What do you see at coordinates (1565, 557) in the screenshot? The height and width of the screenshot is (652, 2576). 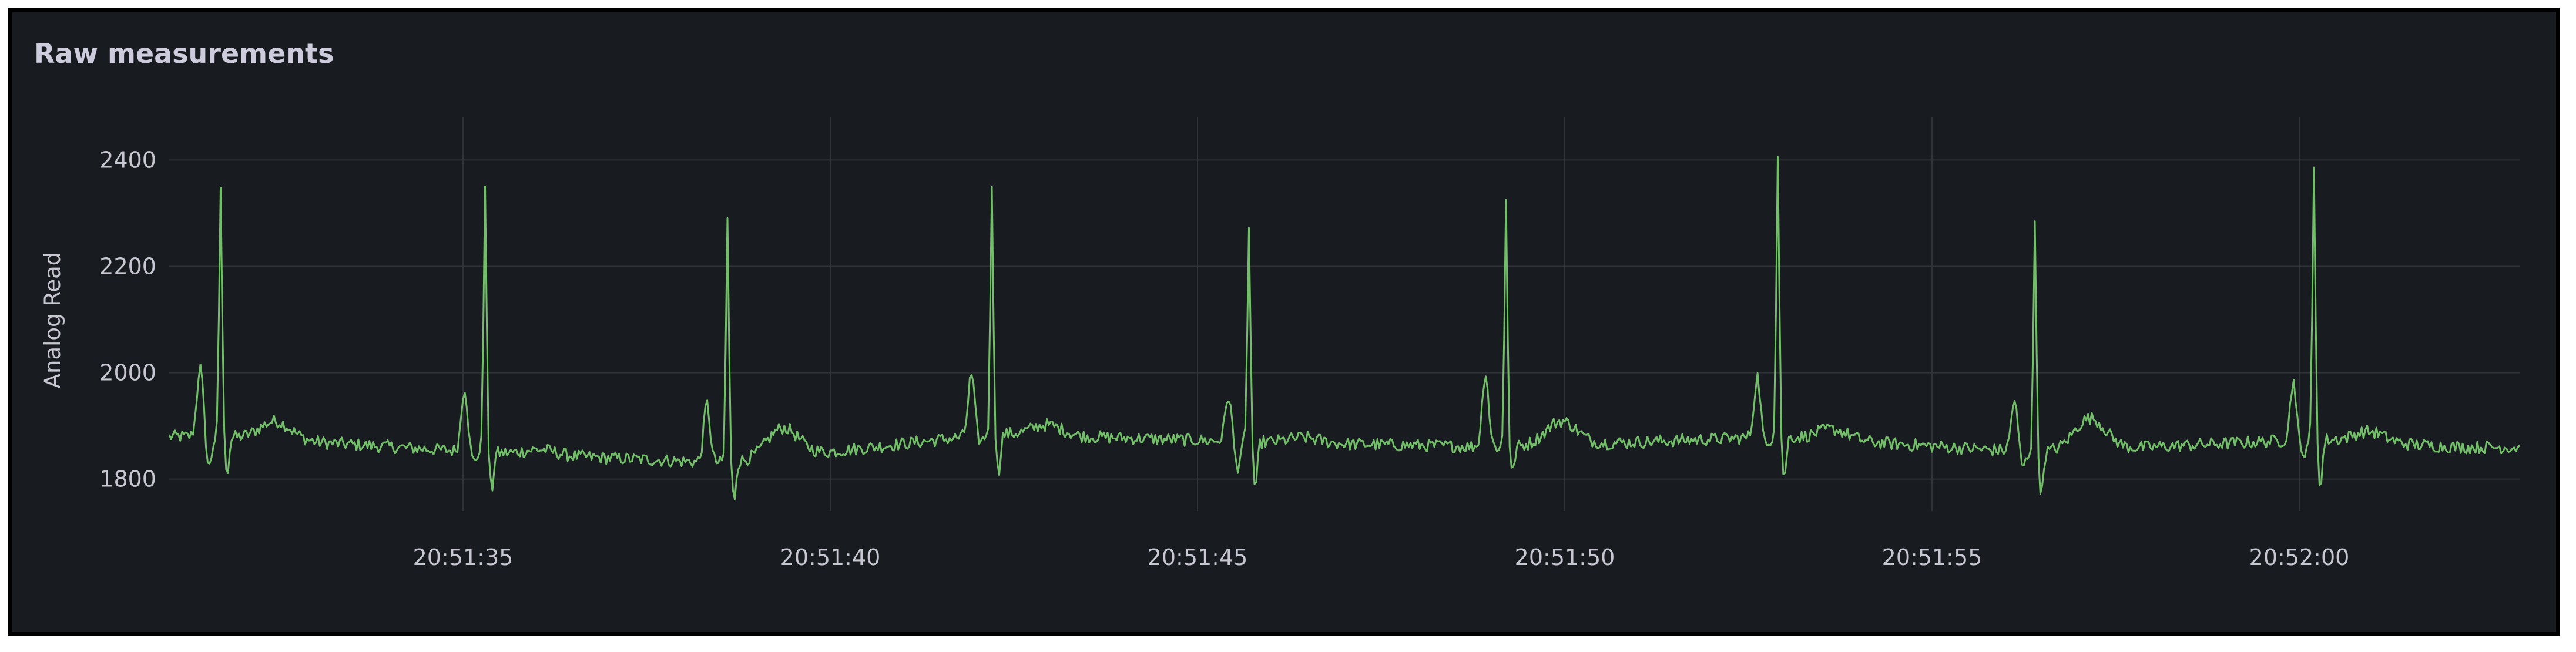 I see `x-tick-label: 20:51:50` at bounding box center [1565, 557].